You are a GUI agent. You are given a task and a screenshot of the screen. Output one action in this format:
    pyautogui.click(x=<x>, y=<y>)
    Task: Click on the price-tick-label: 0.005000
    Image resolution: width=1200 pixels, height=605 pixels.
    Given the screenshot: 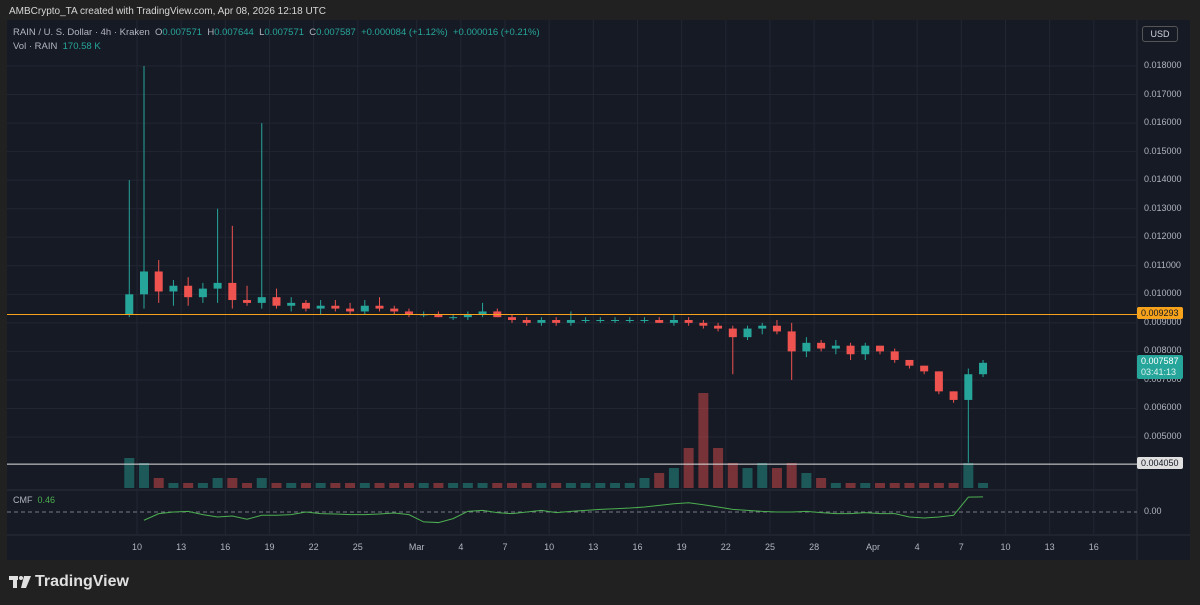 What is the action you would take?
    pyautogui.click(x=1163, y=436)
    